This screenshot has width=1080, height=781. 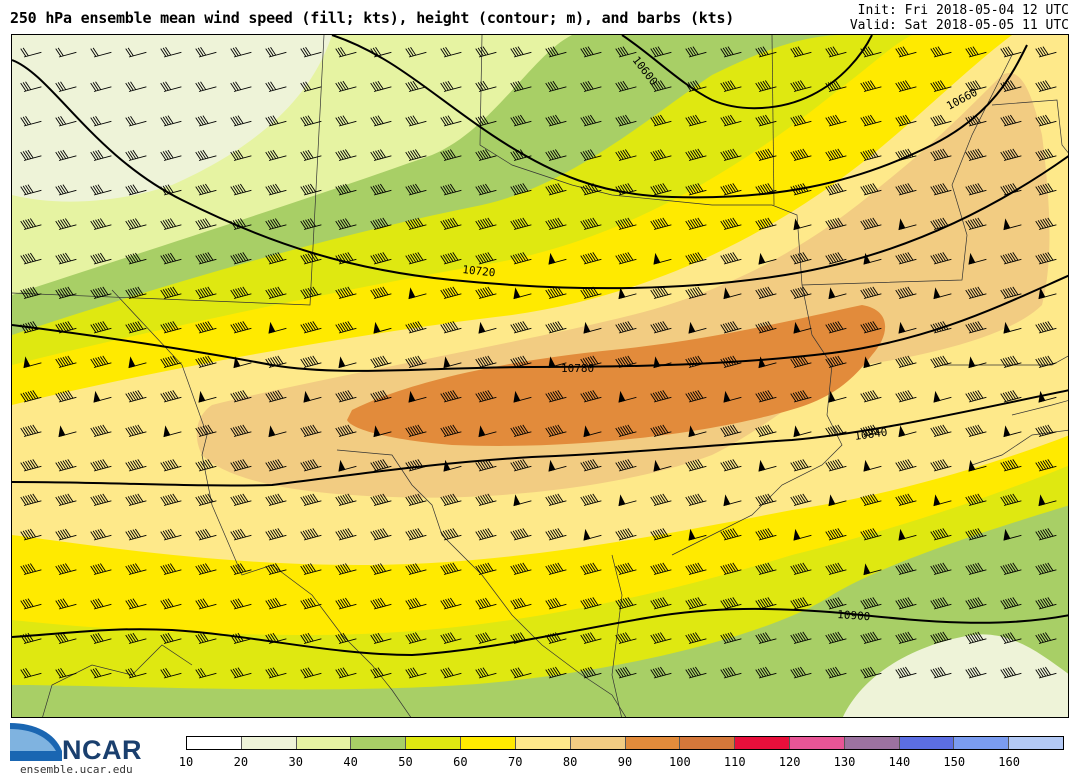 What do you see at coordinates (33, 740) in the screenshot?
I see `logo-swoosh-light` at bounding box center [33, 740].